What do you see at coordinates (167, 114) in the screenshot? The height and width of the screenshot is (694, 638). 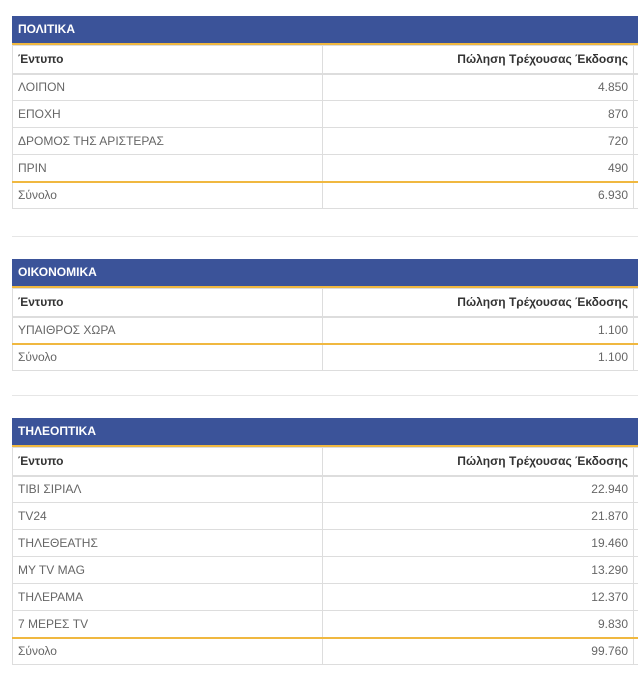 I see `publication-name: ΕΠΟΧΗ` at bounding box center [167, 114].